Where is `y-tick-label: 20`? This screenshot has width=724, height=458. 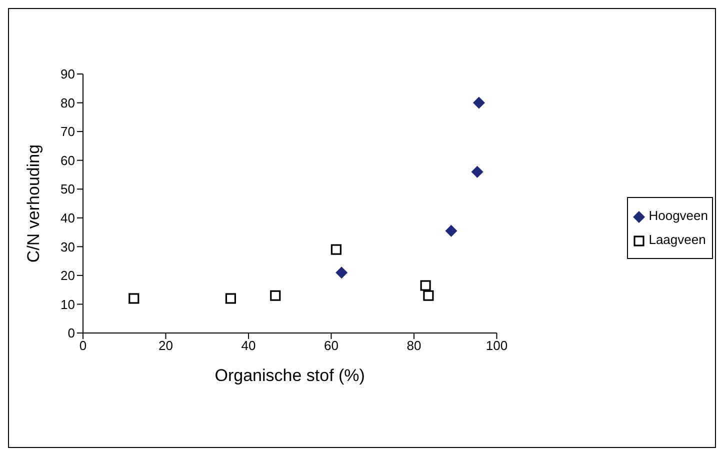
y-tick-label: 20 is located at coordinates (67, 276).